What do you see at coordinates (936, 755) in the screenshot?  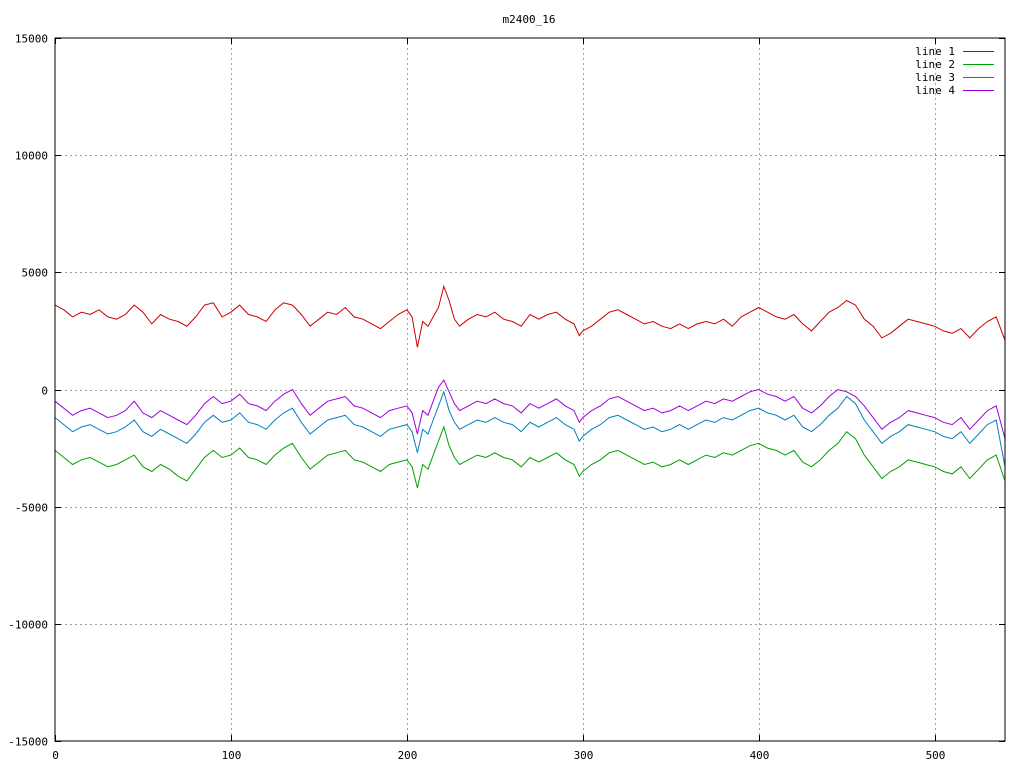 I see `x-tick-label: 500` at bounding box center [936, 755].